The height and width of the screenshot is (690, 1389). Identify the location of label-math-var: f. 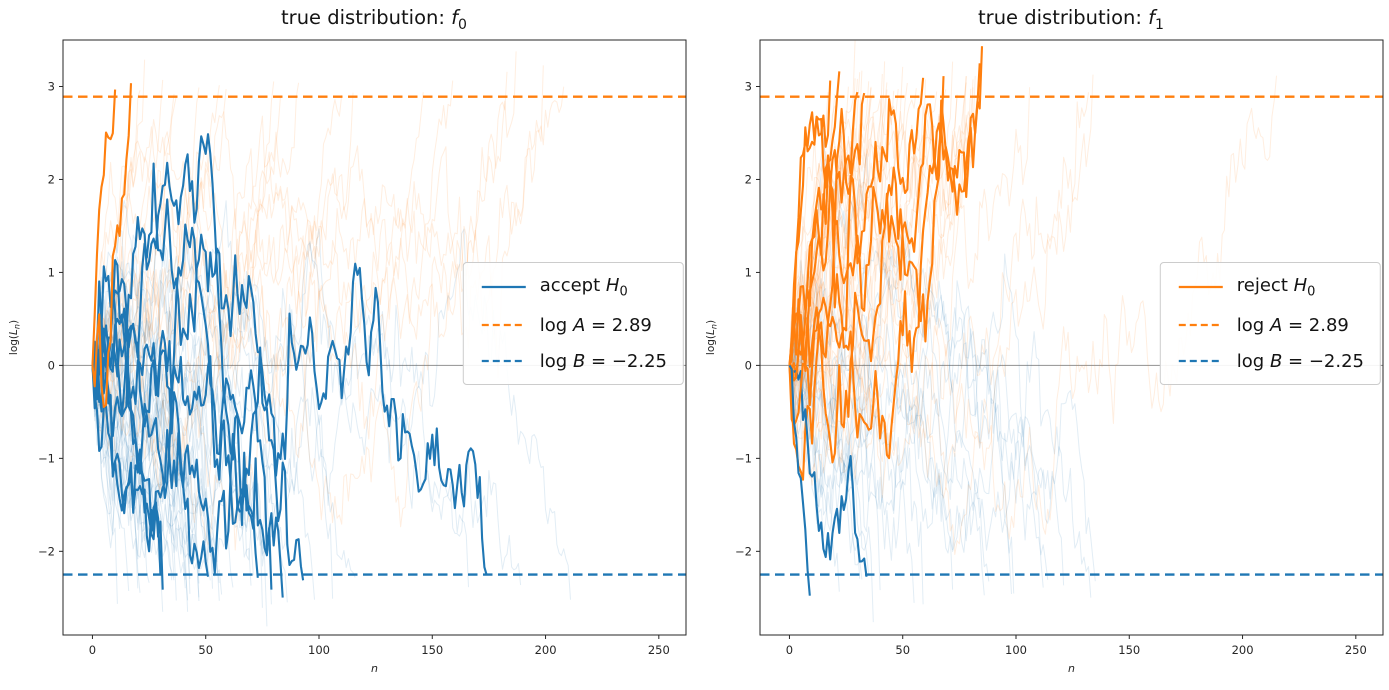
(1152, 17).